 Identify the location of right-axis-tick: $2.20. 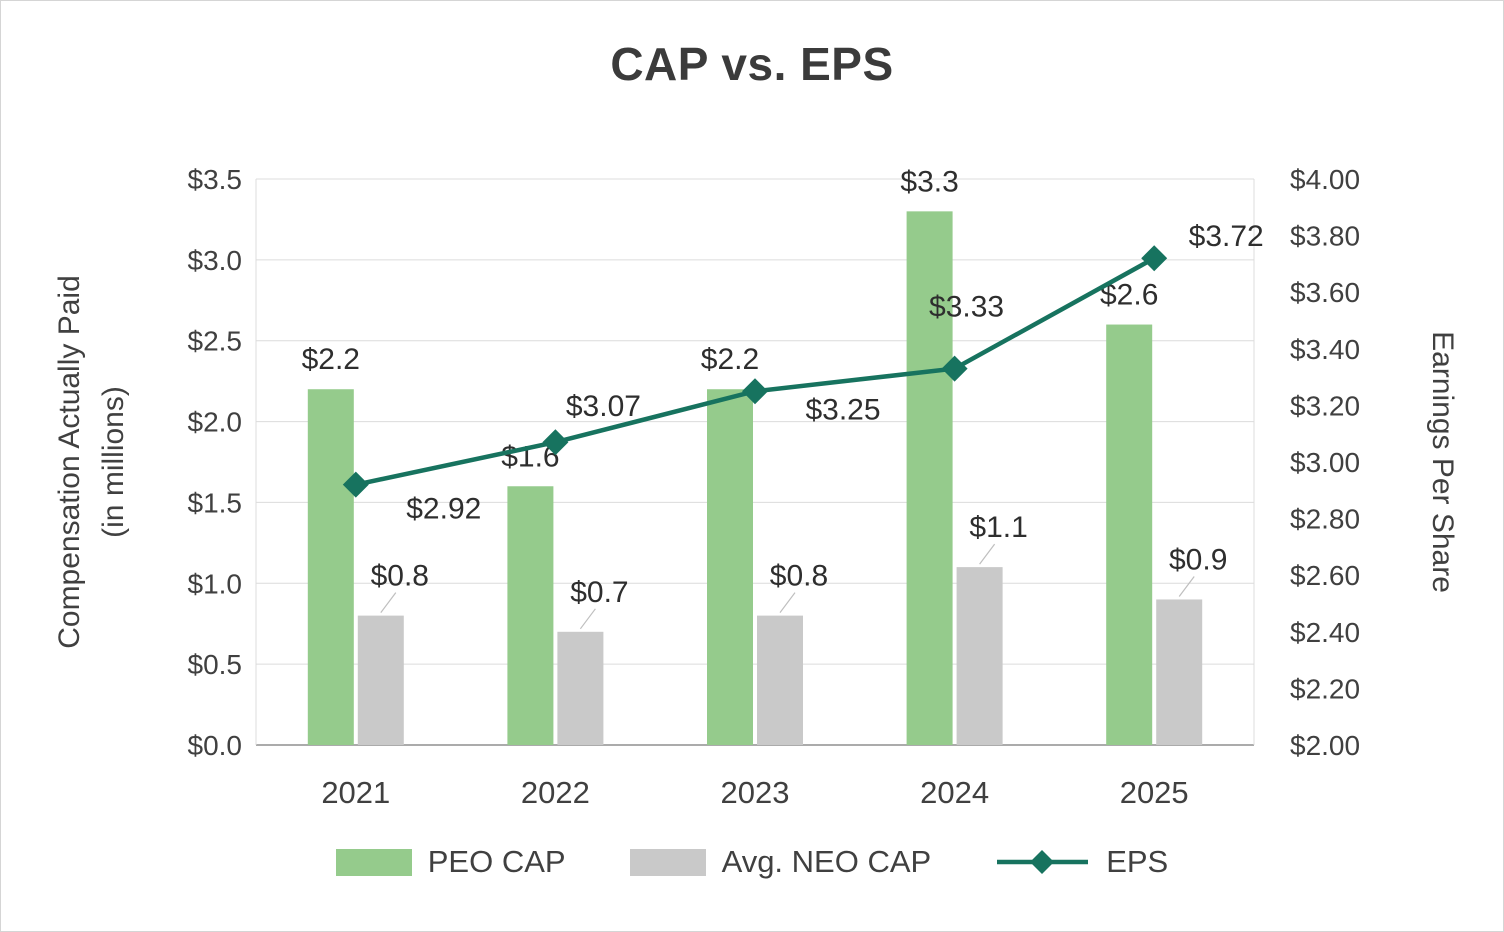
(1325, 688).